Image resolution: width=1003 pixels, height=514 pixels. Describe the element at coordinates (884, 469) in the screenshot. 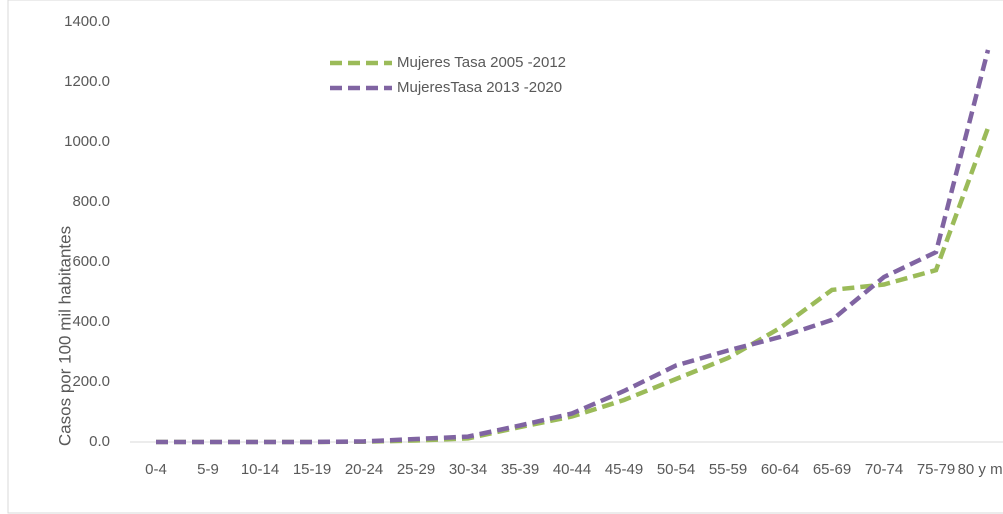

I see `x-tick-label: 70-74` at that location.